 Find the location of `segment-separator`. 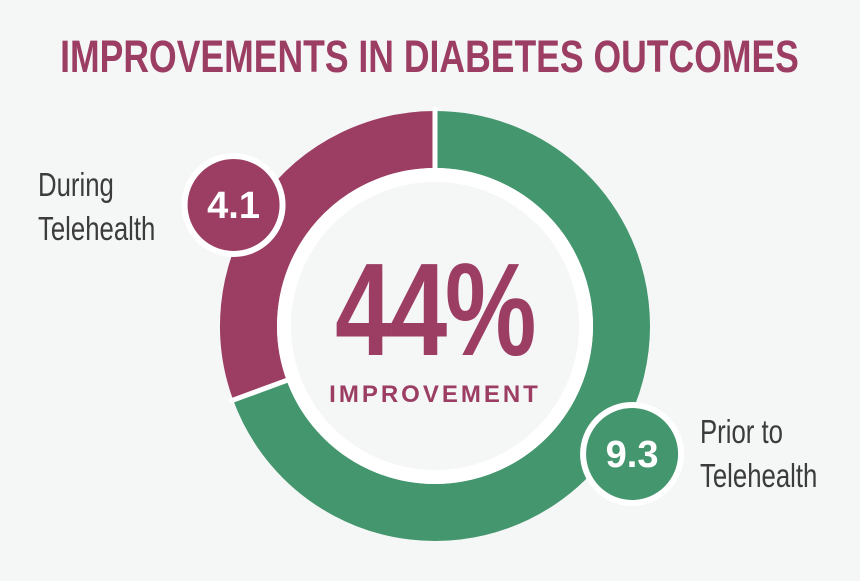

segment-separator is located at coordinates (262, 389).